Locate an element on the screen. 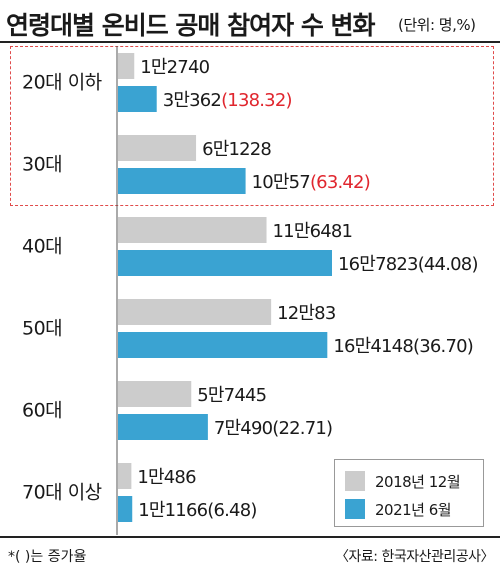 This screenshot has height=573, width=500. legend-item-2021: 2021년 6월 is located at coordinates (398, 509).